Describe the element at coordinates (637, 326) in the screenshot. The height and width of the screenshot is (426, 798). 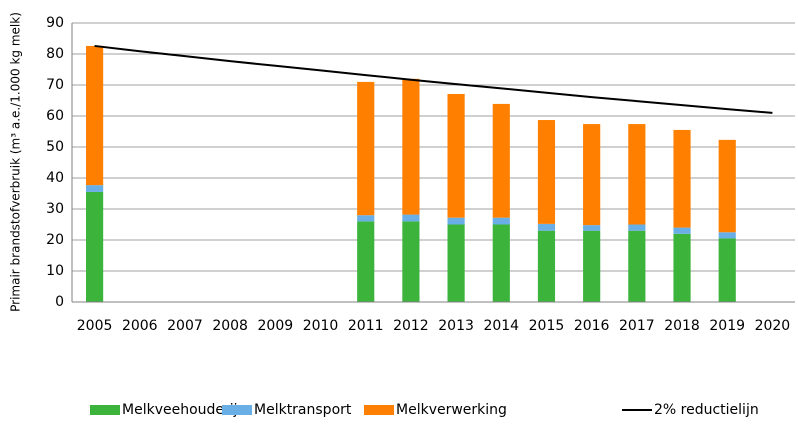
I see `x-tick-label: 2017` at that location.